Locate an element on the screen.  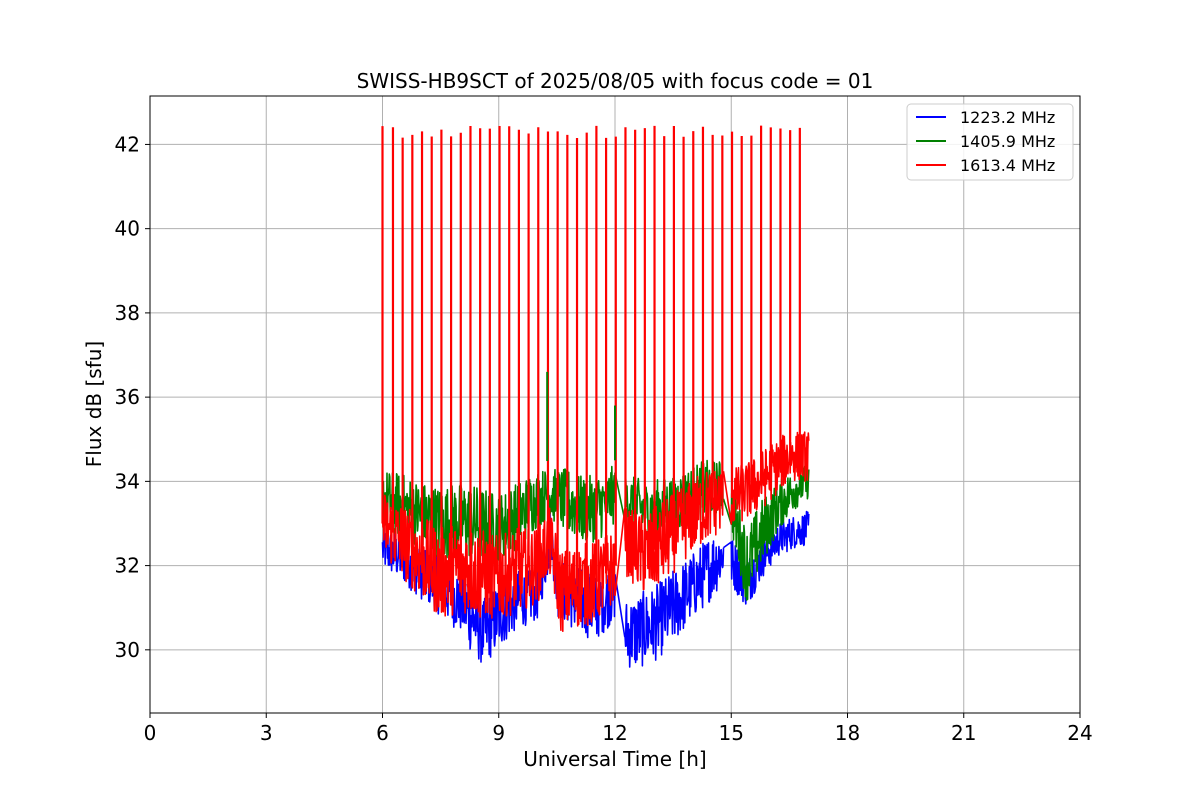
y-tick-label: 30 is located at coordinates (127, 650).